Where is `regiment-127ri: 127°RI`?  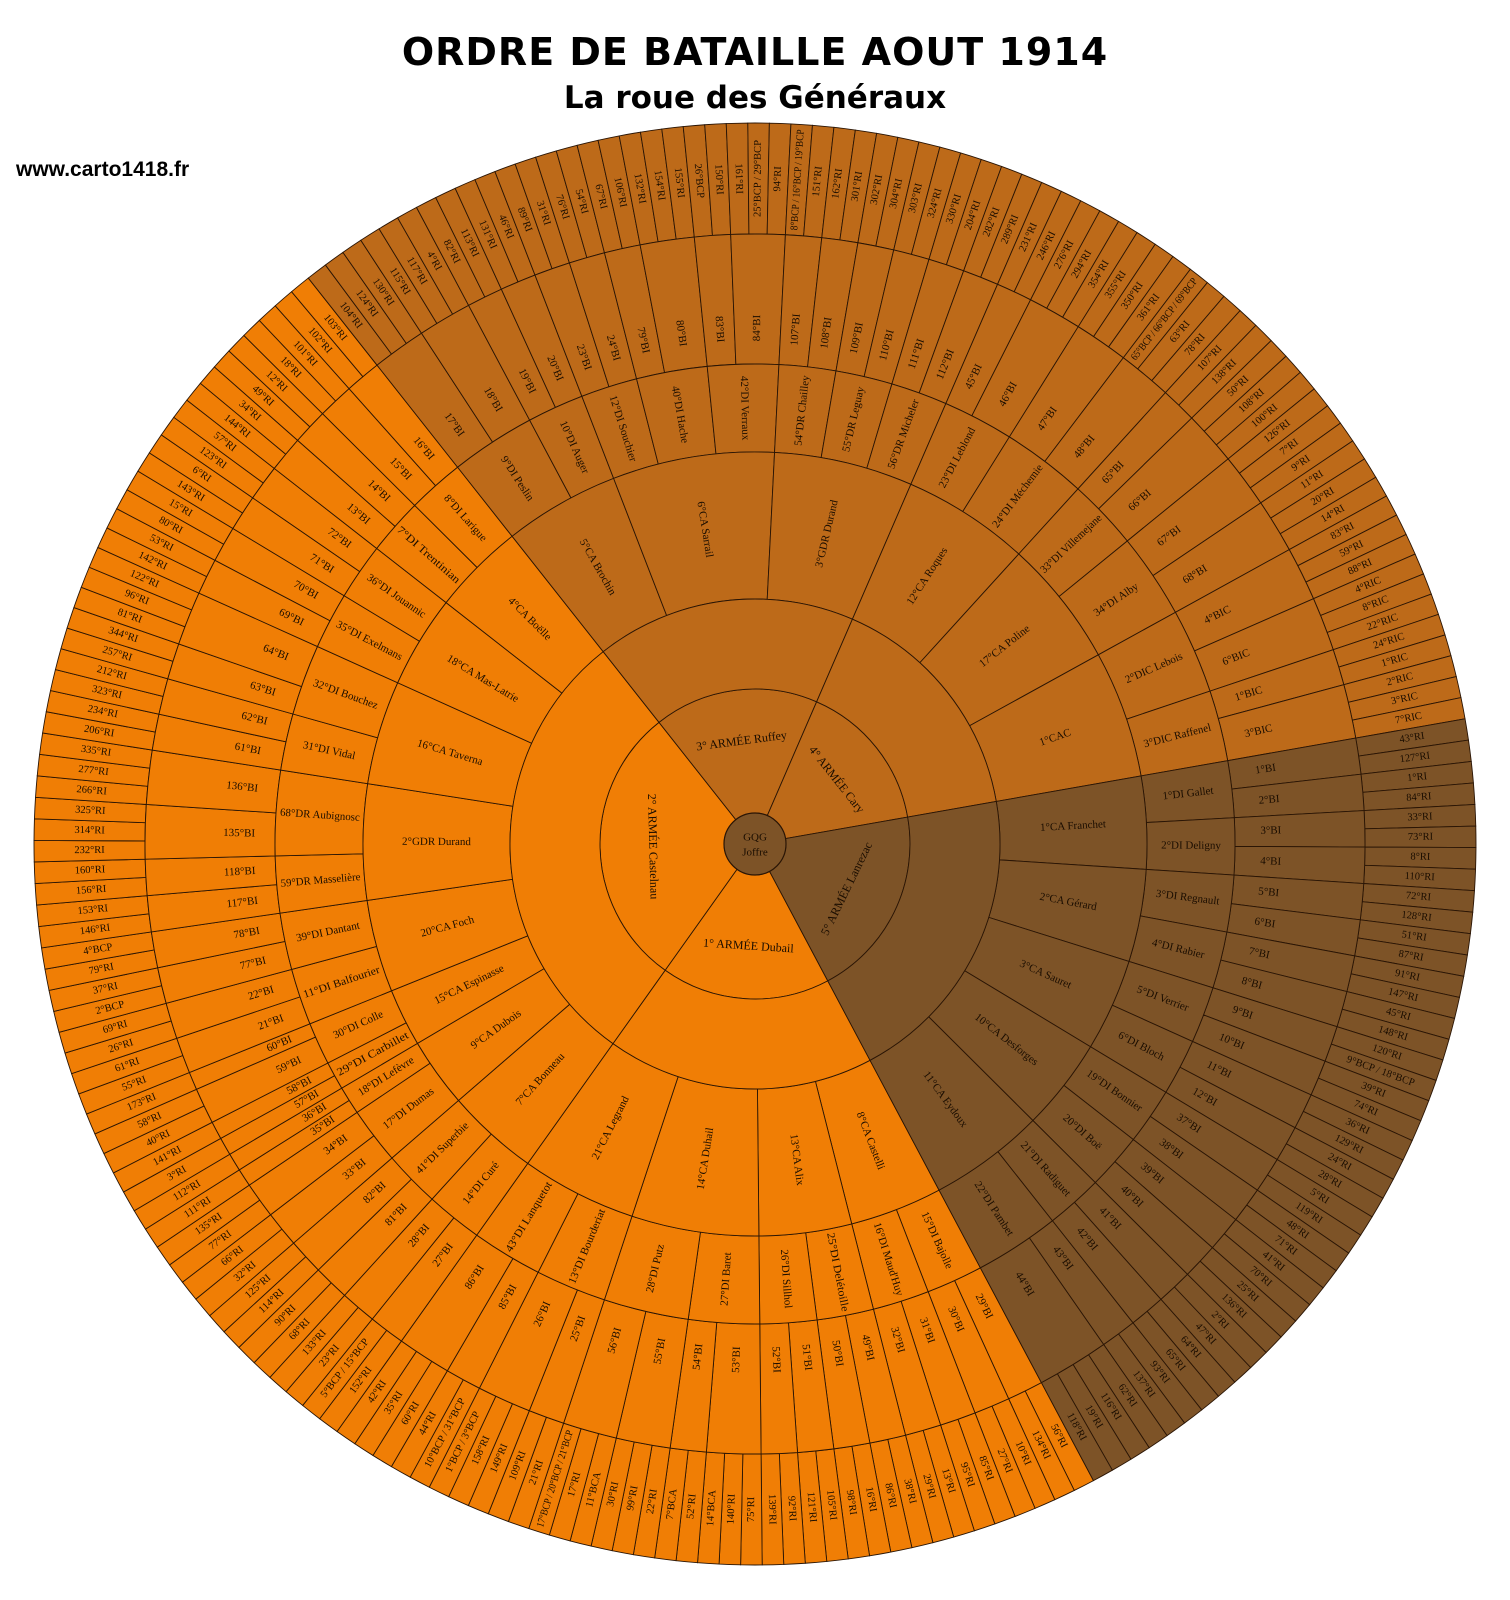 regiment-127ri: 127°RI is located at coordinates (1415, 757).